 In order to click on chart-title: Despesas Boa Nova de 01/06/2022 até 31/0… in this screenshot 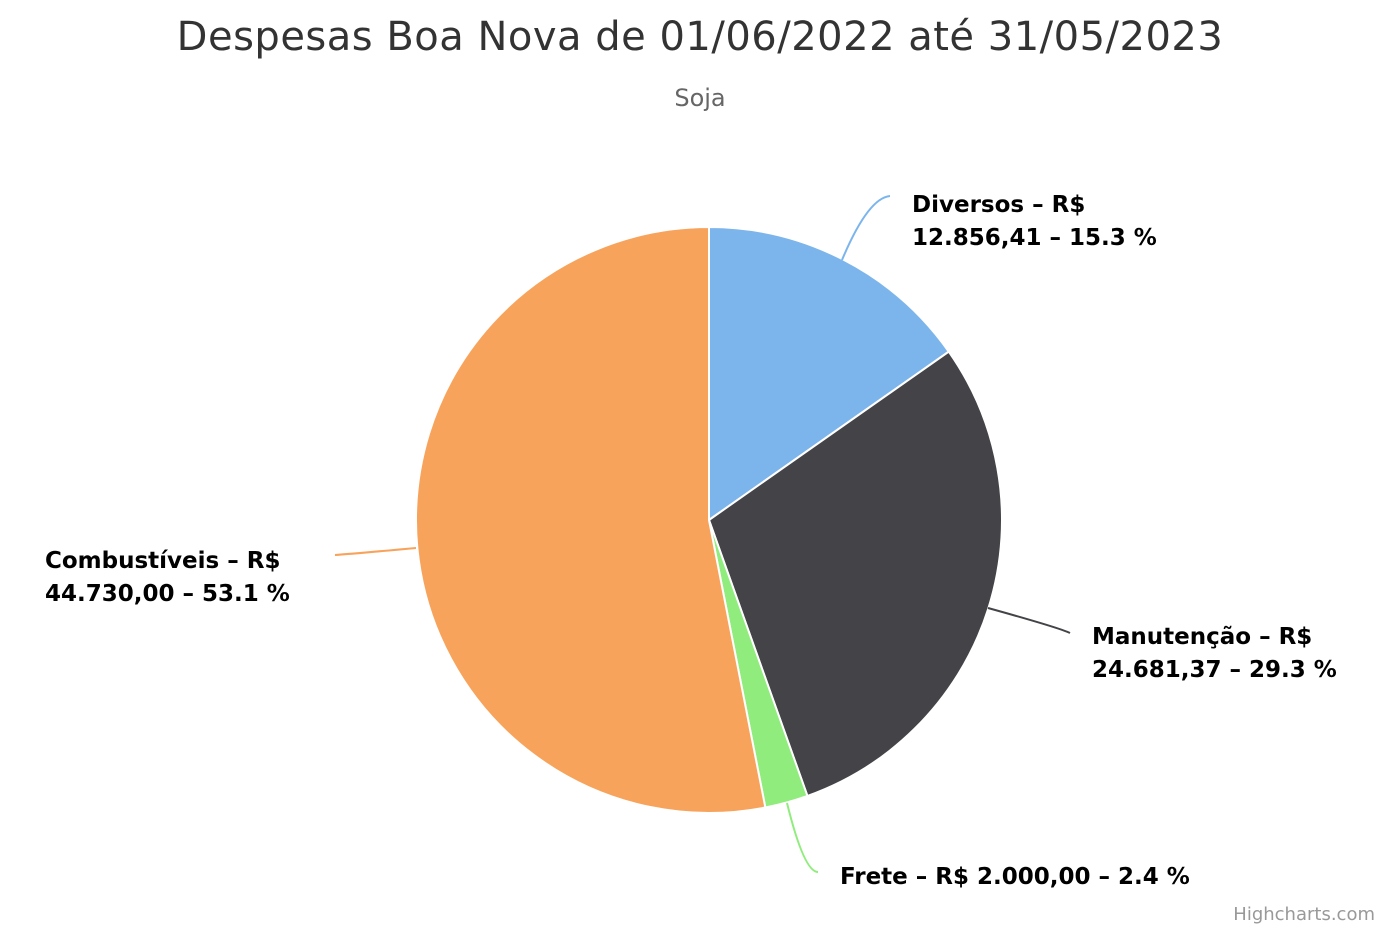, I will do `click(700, 37)`.